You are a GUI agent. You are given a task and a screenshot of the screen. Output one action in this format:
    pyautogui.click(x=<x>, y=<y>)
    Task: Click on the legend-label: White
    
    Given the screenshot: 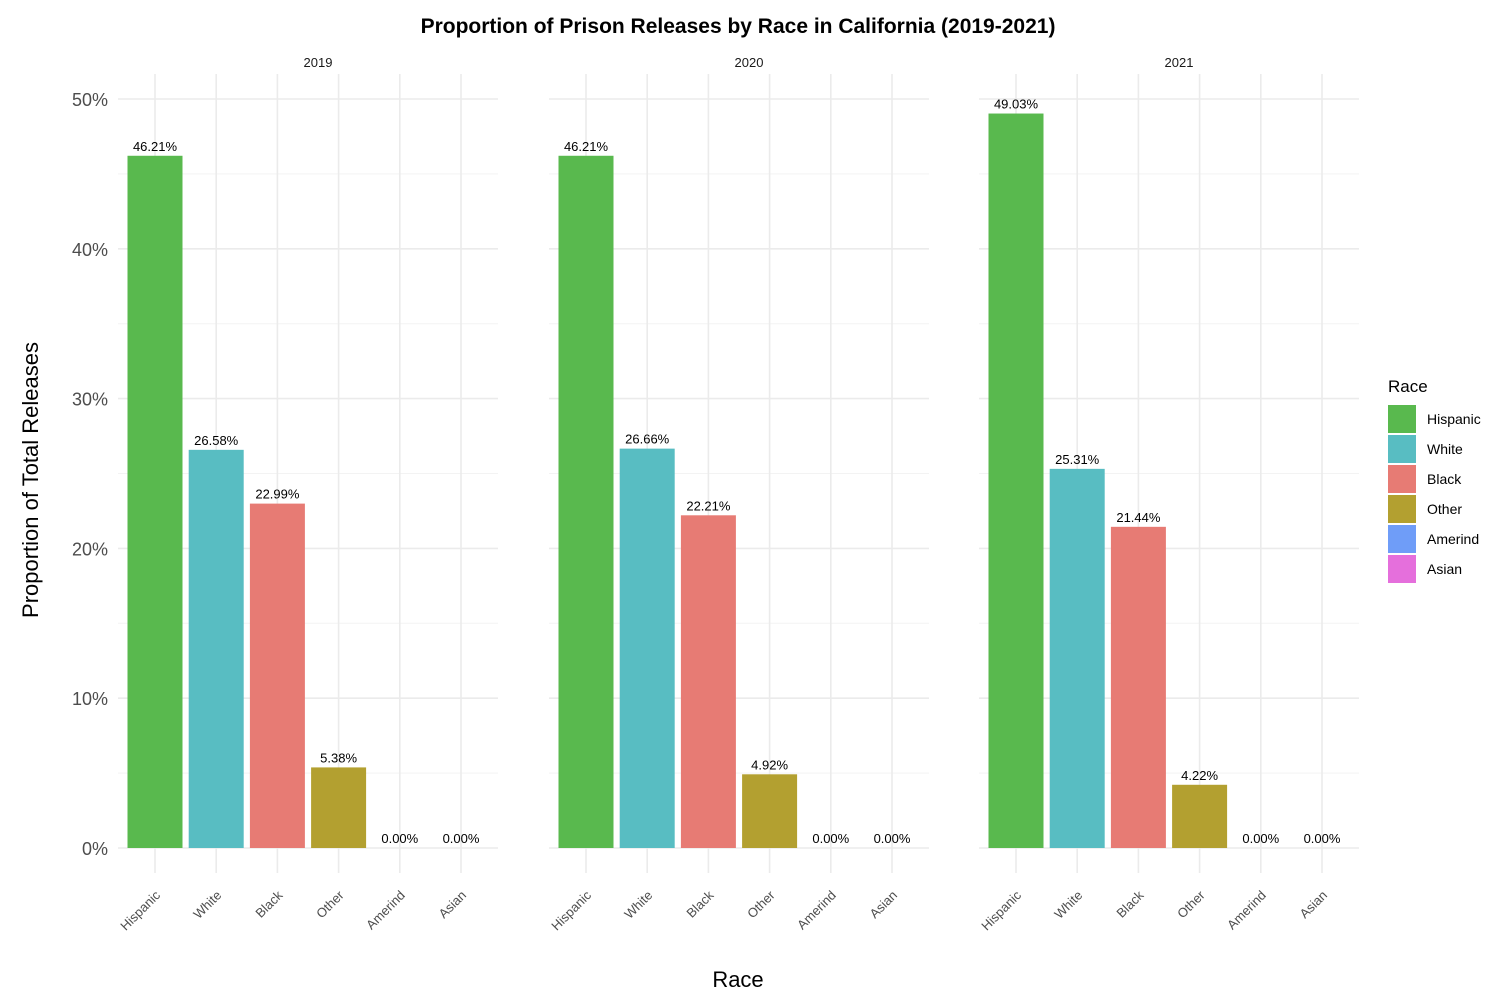 What is the action you would take?
    pyautogui.click(x=1445, y=449)
    